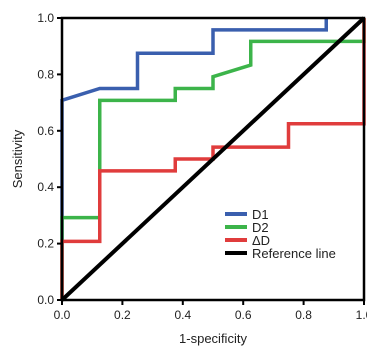 The image size is (367, 349). What do you see at coordinates (294, 253) in the screenshot?
I see `legend-label: Reference line` at bounding box center [294, 253].